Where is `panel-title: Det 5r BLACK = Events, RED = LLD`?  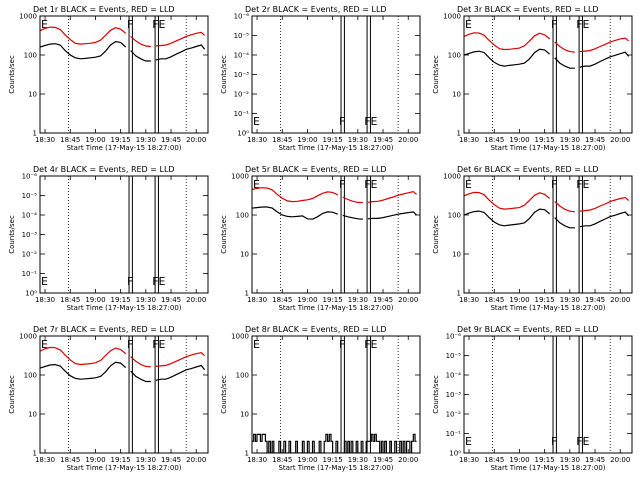
panel-title: Det 5r BLACK = Events, RED = LLD is located at coordinates (316, 169).